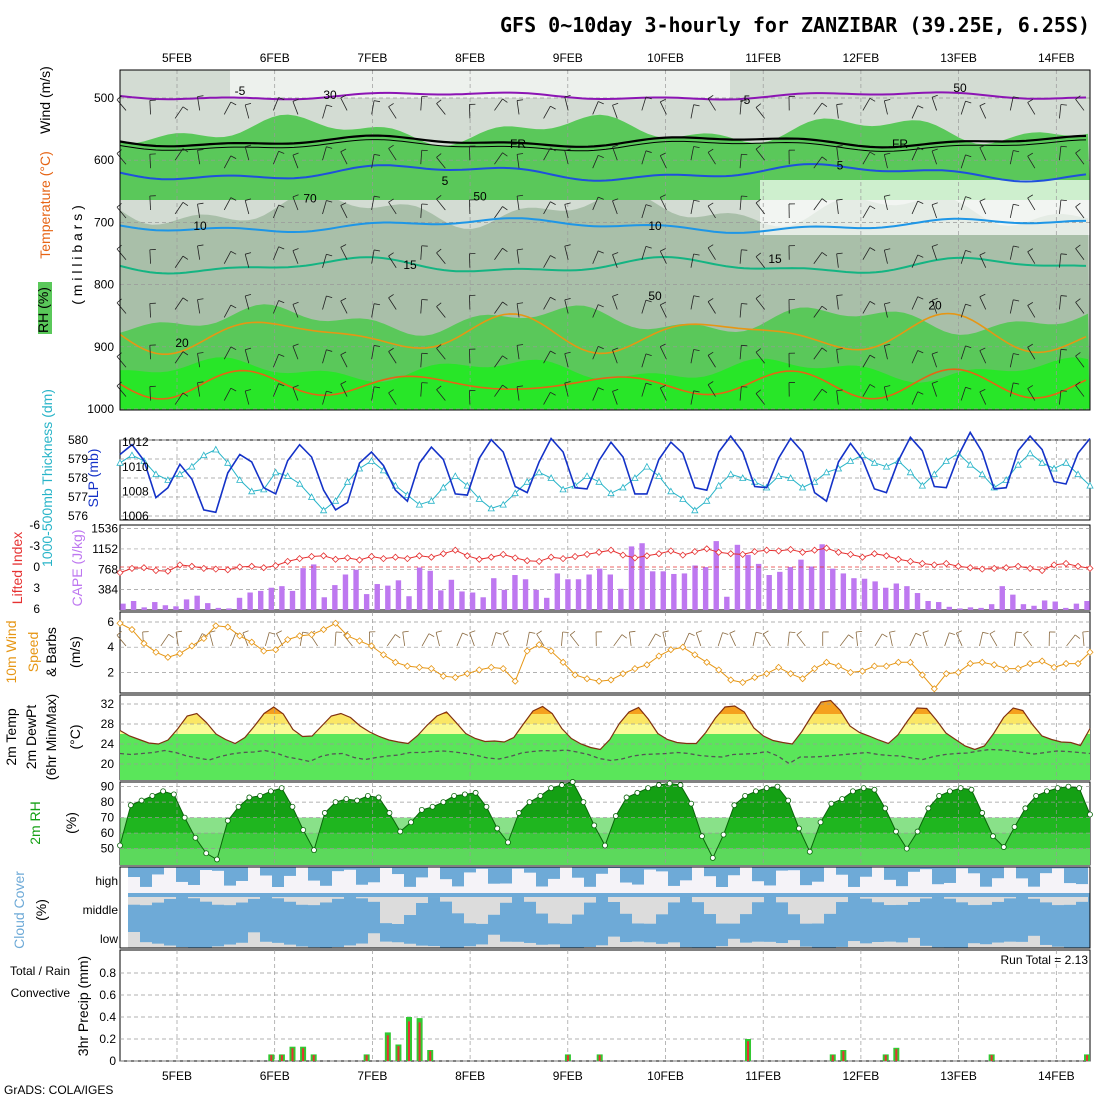  Describe the element at coordinates (861, 58) in the screenshot. I see `x-tick-label-top: 12FEB` at that location.